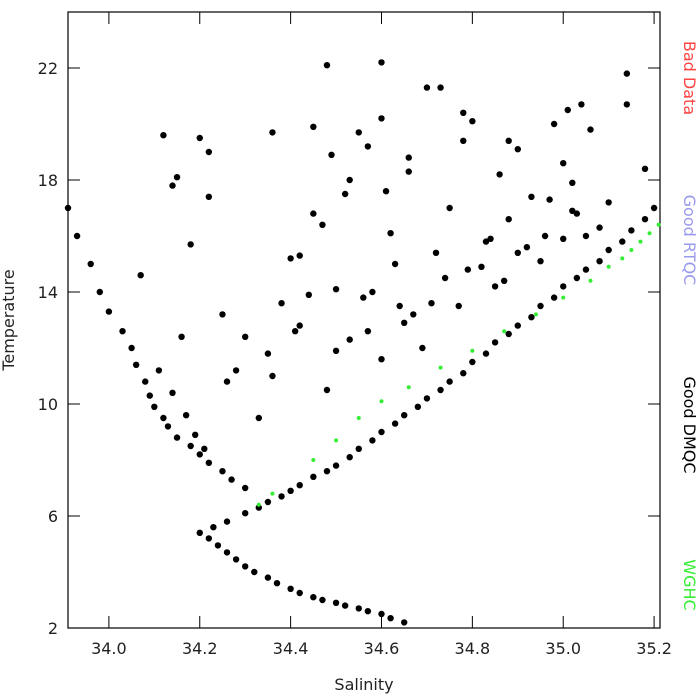 The image size is (700, 700). Describe the element at coordinates (363, 684) in the screenshot. I see `x-axis-label: Salinity` at that location.